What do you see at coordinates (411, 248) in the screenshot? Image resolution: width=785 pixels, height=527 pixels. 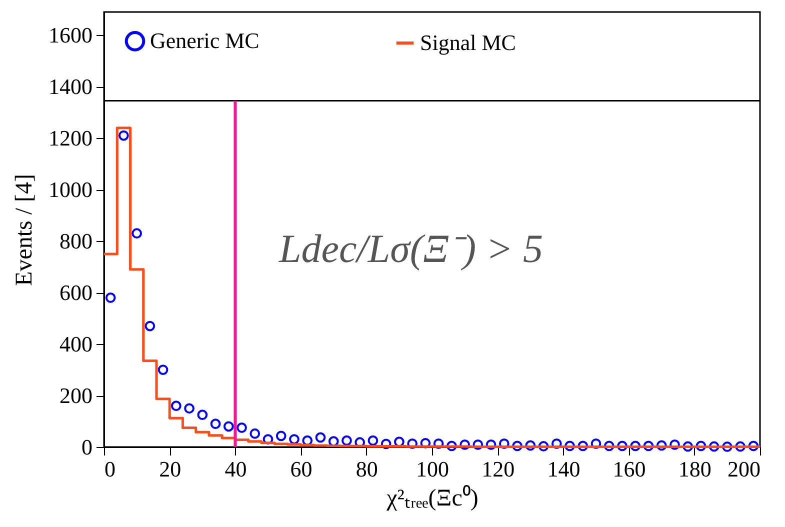 I see `annotation: Ldec/Lσ(Ξ⁻) > 5` at bounding box center [411, 248].